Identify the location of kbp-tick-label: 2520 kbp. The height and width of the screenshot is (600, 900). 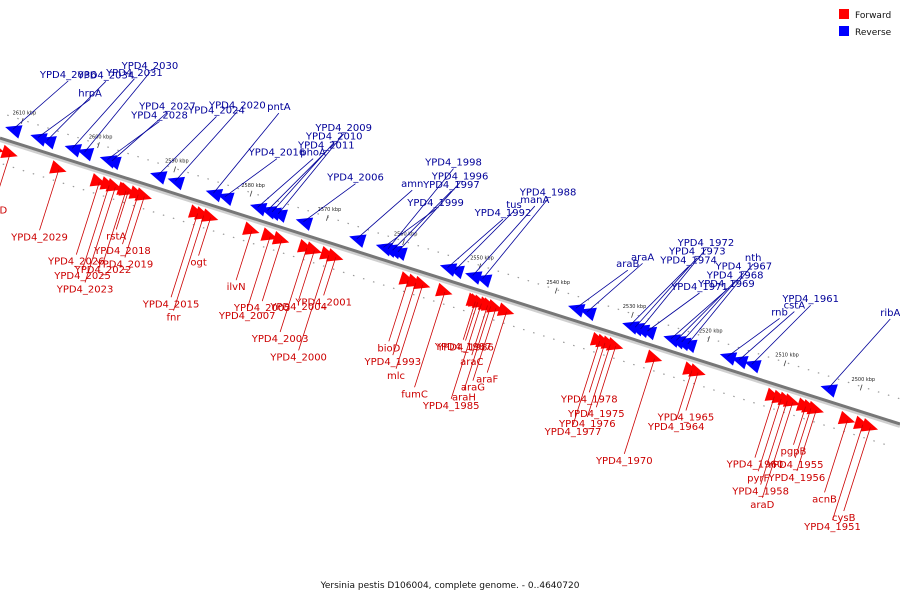
(711, 331).